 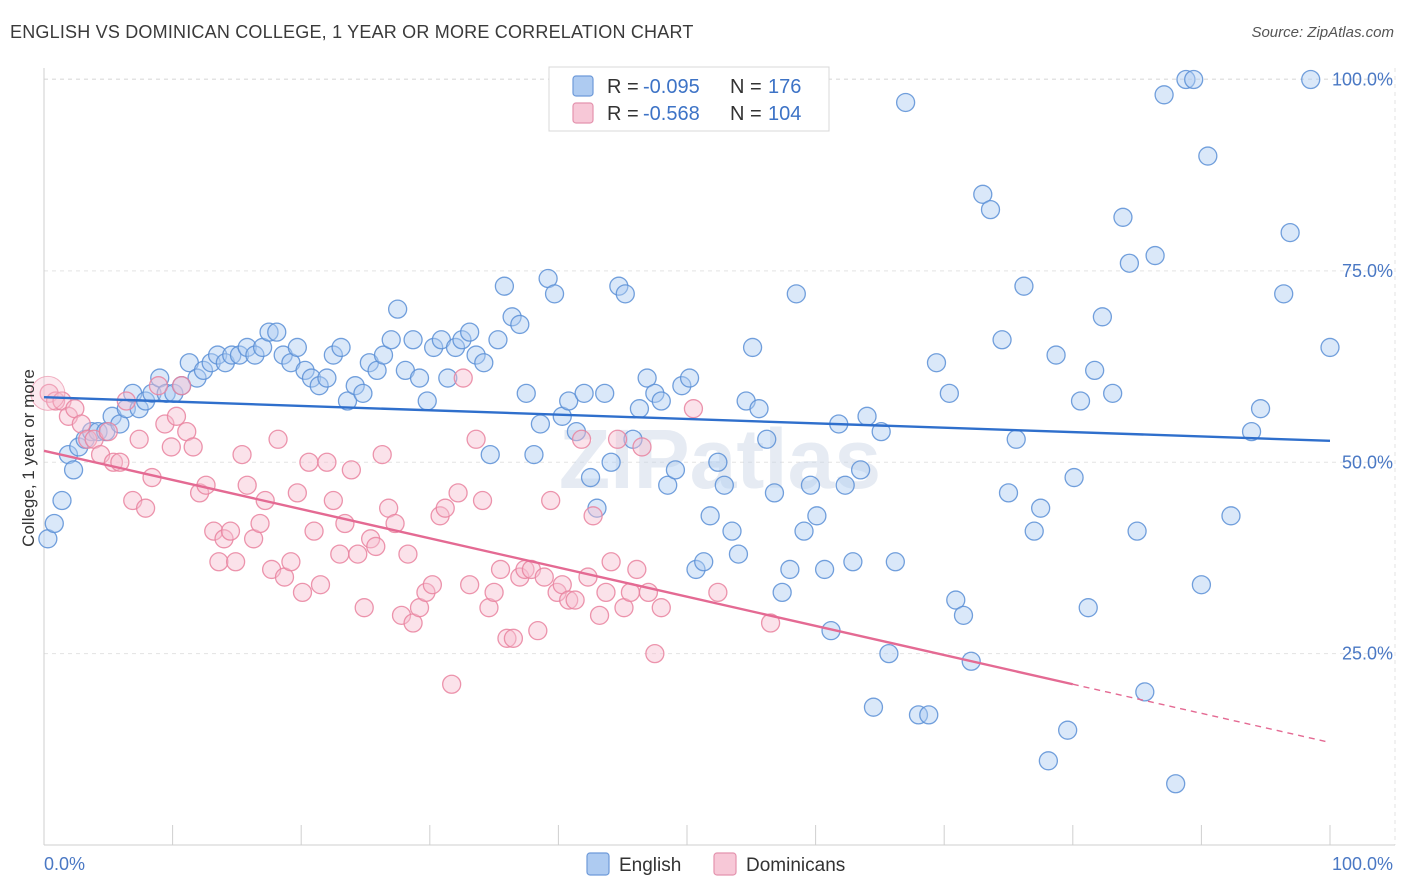 What do you see at coordinates (689, 99) in the screenshot?
I see `stats-legend: R = -0.095 N = 176 R = -0.568 N = 104` at bounding box center [689, 99].